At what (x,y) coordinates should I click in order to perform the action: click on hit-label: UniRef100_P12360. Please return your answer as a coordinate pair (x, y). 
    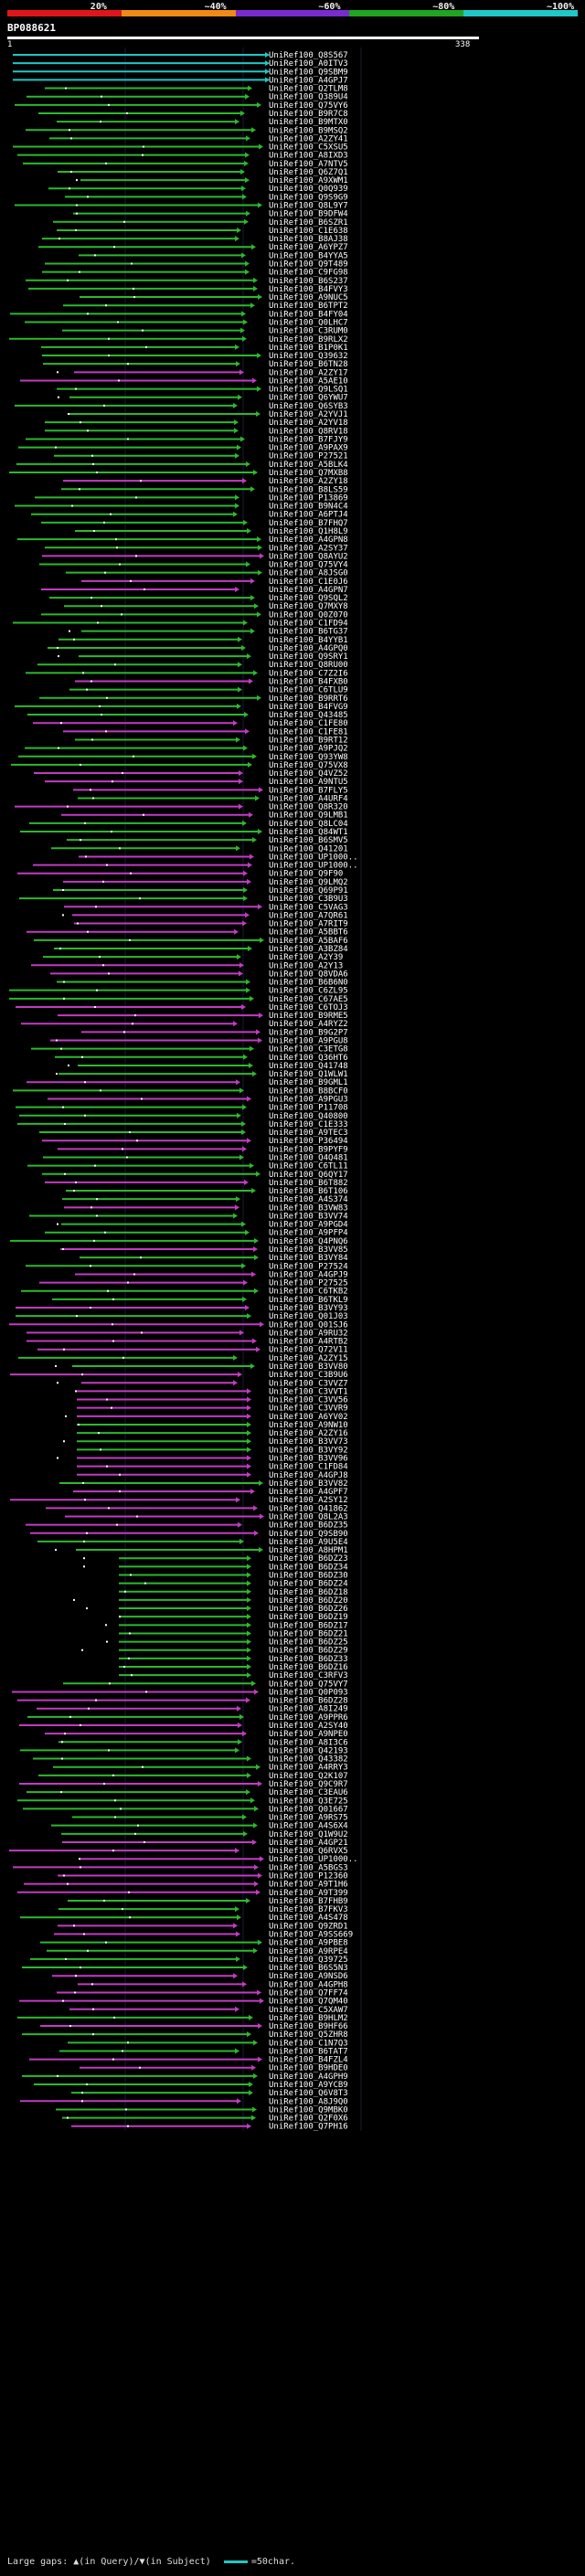
    Looking at the image, I should click on (309, 1877).